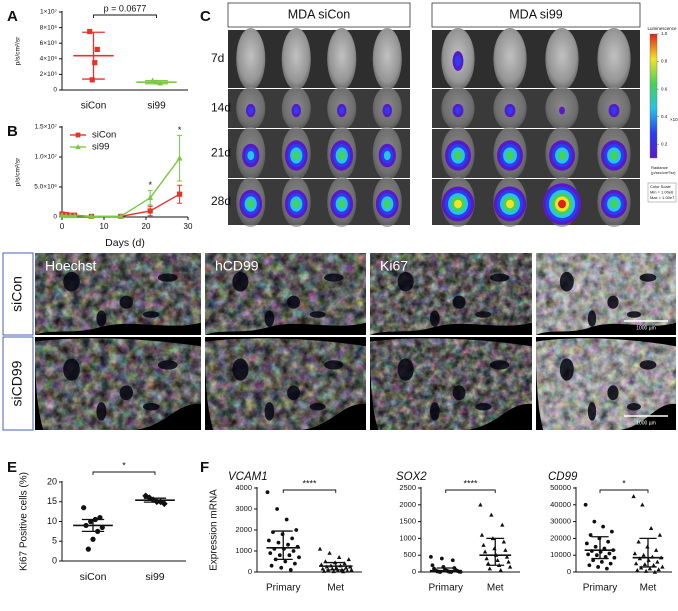  I want to click on y-tick-label: 5.0×10⁶, so click(45, 187).